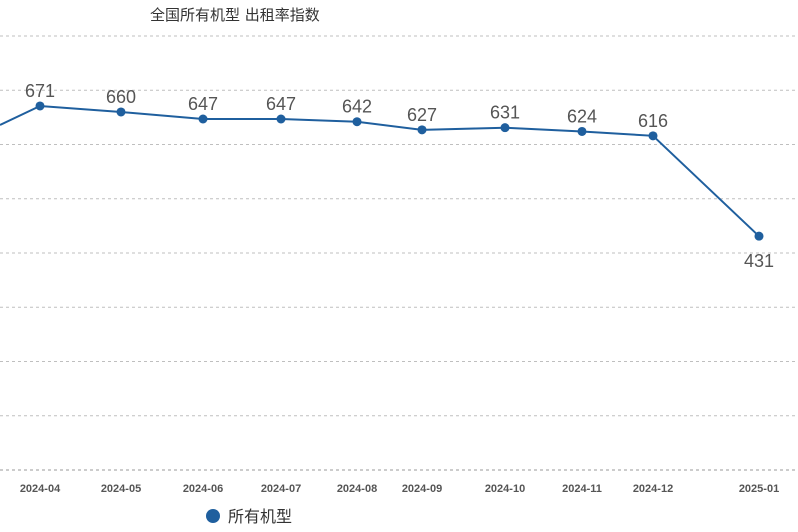 The image size is (798, 532). What do you see at coordinates (653, 489) in the screenshot?
I see `x-tick-label: 2024-12` at bounding box center [653, 489].